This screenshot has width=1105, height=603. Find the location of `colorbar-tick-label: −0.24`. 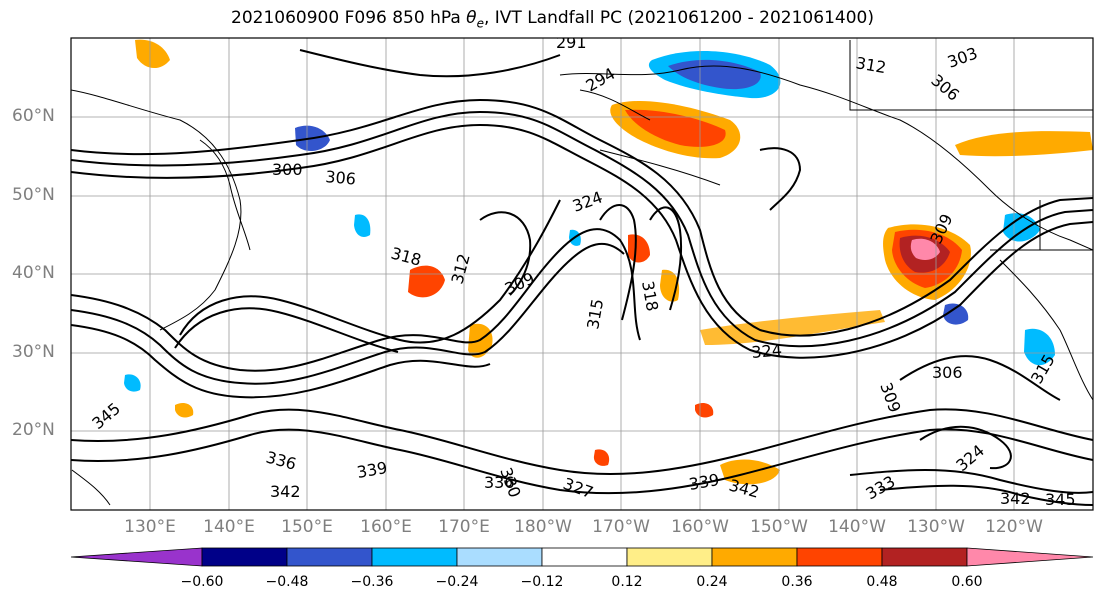

colorbar-tick-label: −0.24 is located at coordinates (457, 582).